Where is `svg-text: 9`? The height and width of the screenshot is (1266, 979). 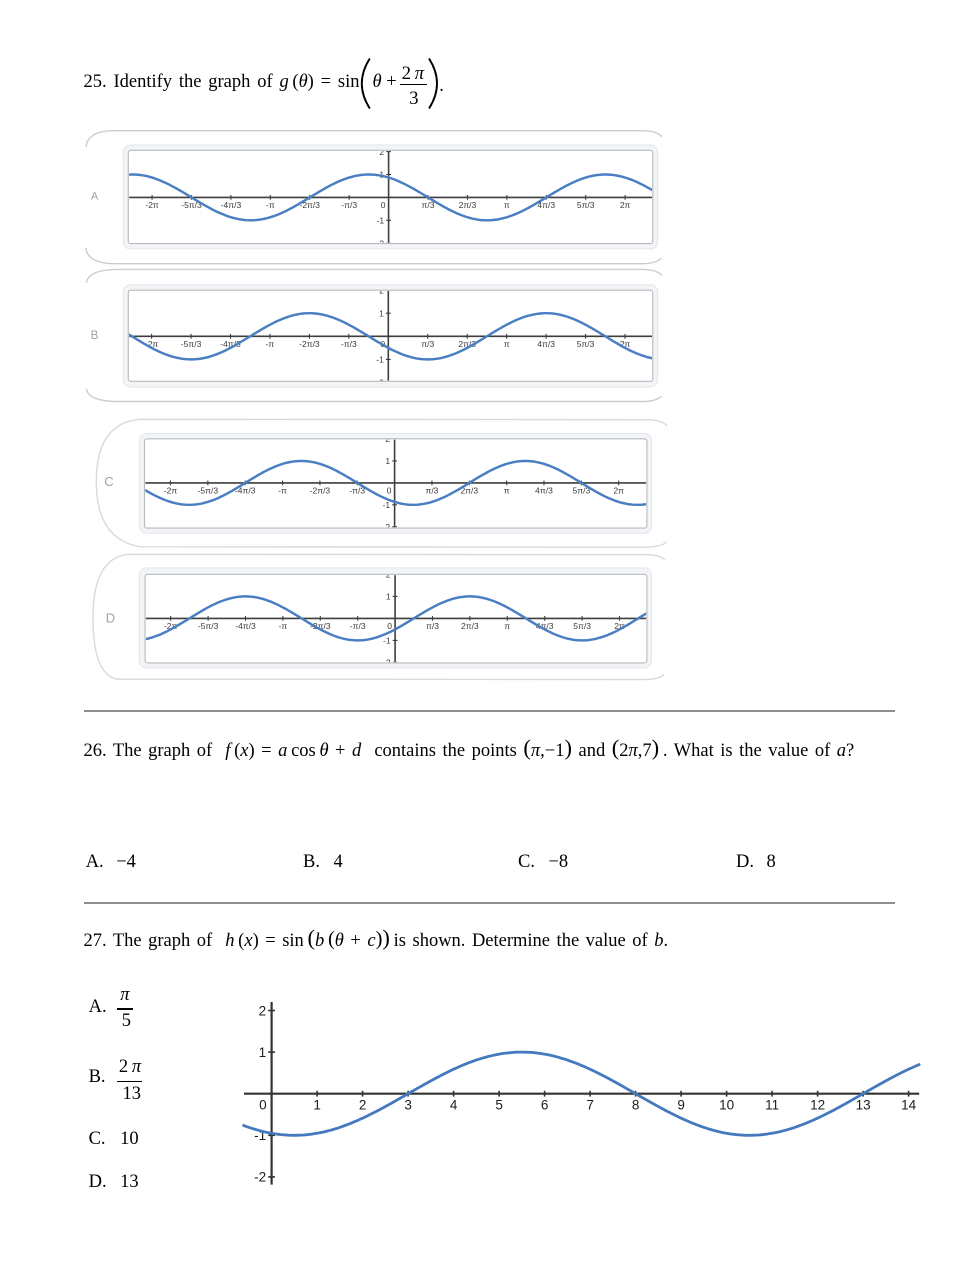 svg-text: 9 is located at coordinates (681, 1105).